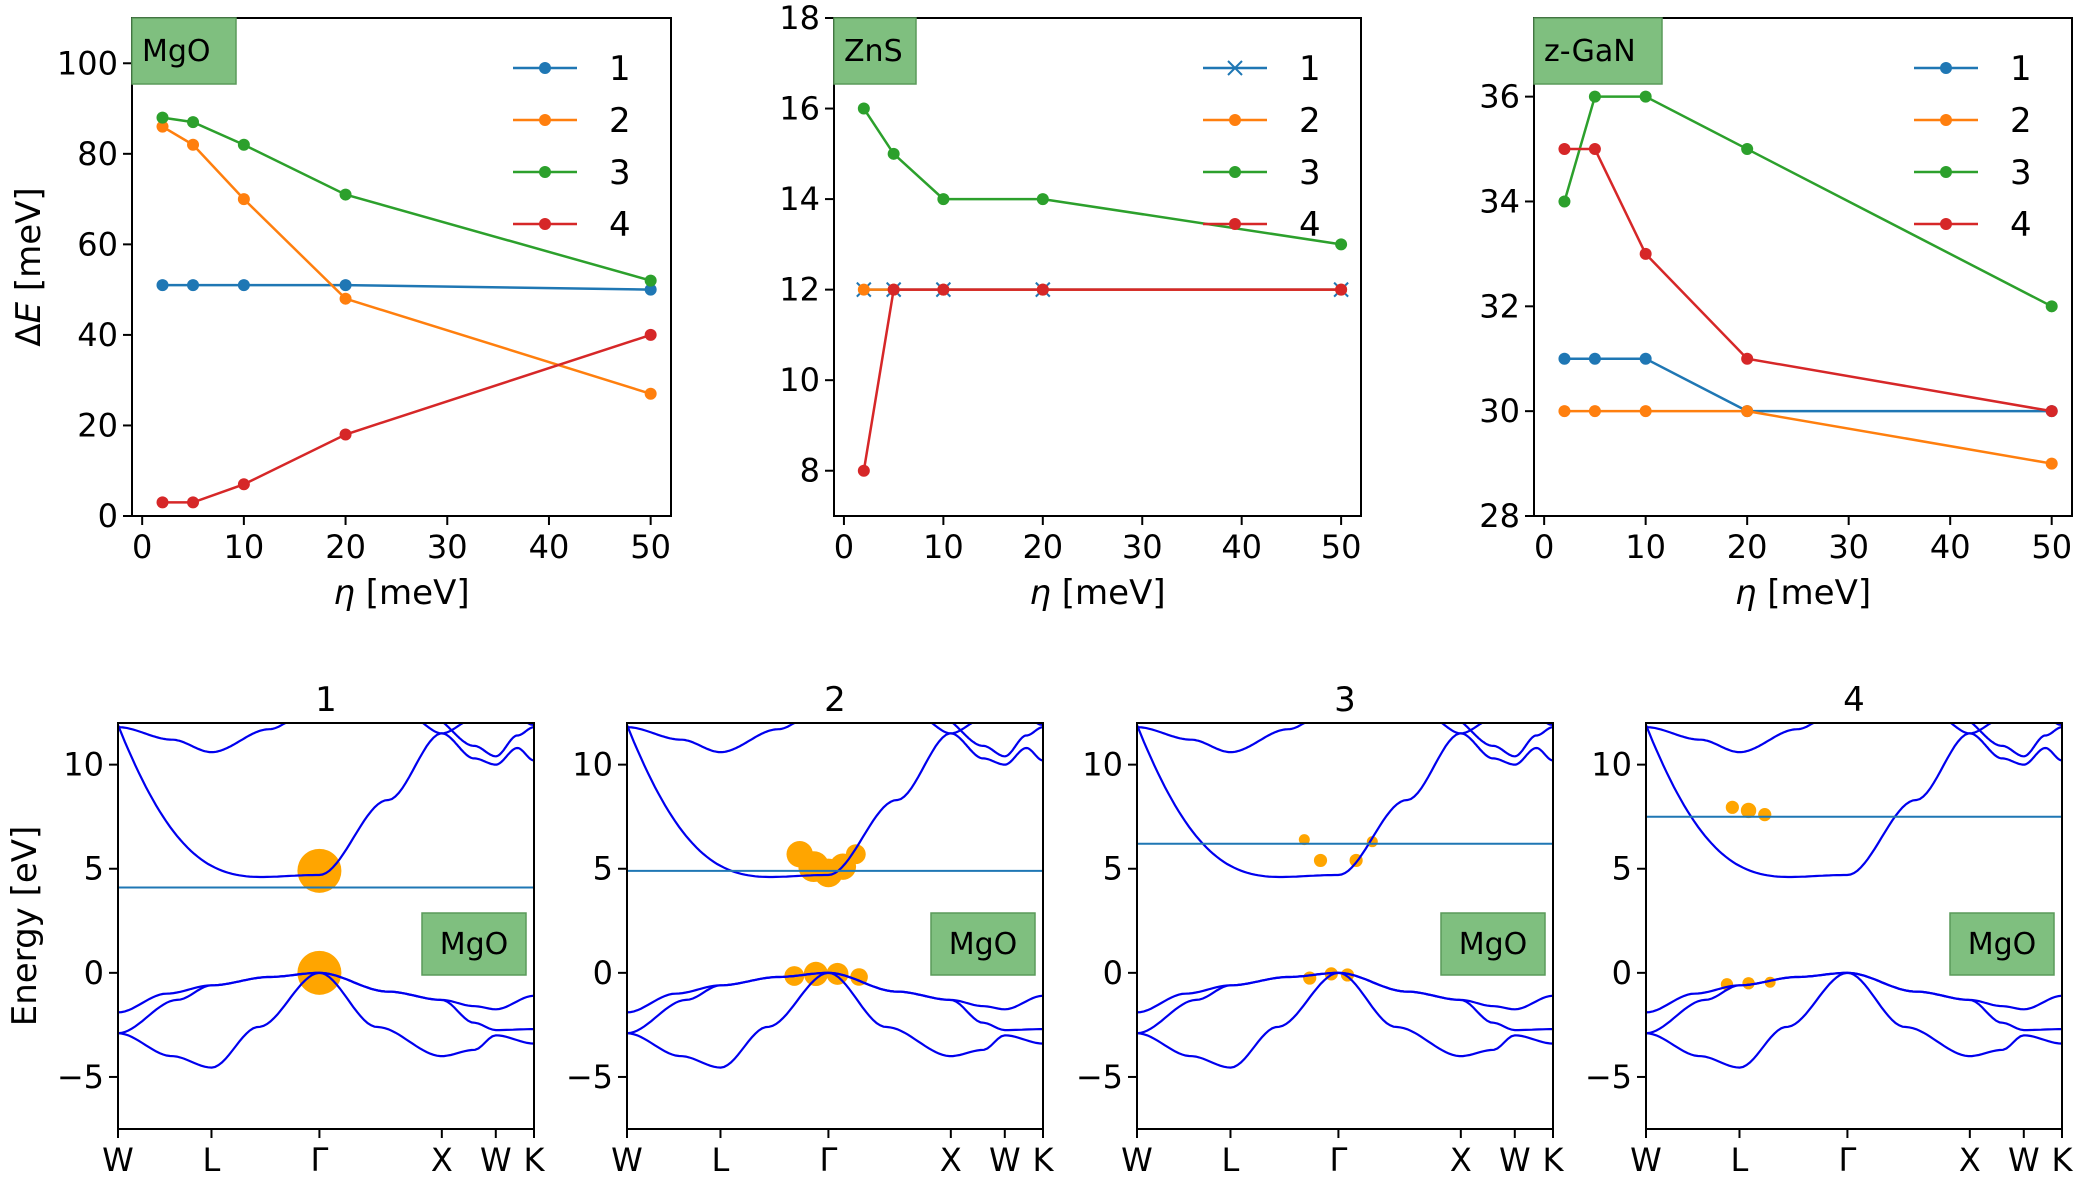 The width and height of the screenshot is (2079, 1188). I want to click on legend-label: 4, so click(620, 225).